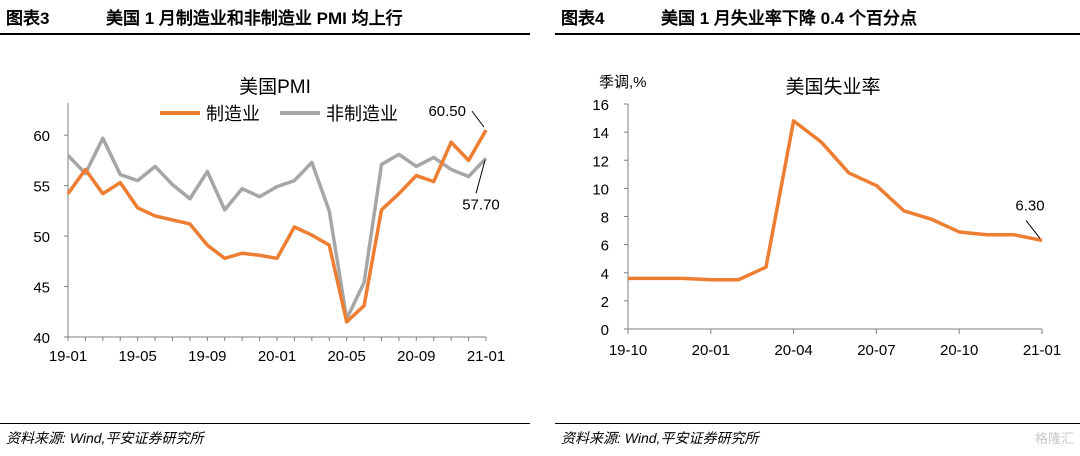 The image size is (1080, 456). What do you see at coordinates (817, 423) in the screenshot?
I see `unemployment-bottom-rule` at bounding box center [817, 423].